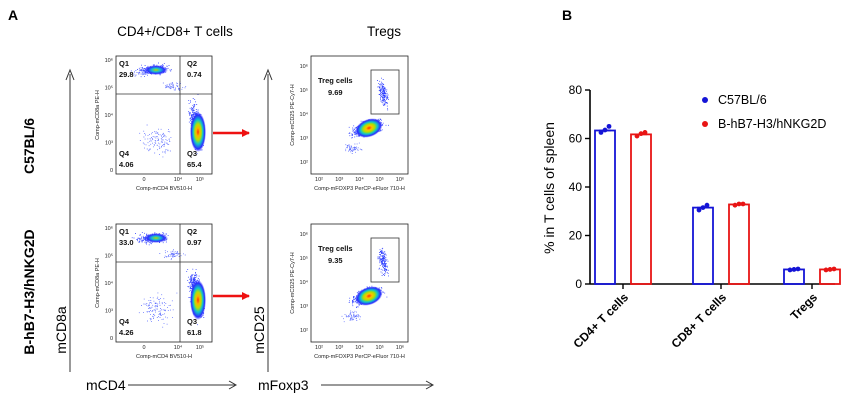 The image size is (864, 405). What do you see at coordinates (126, 74) in the screenshot?
I see `q1-value: 29.8` at bounding box center [126, 74].